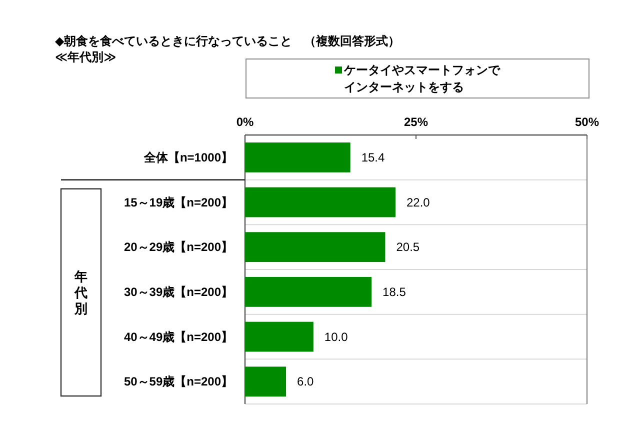 The width and height of the screenshot is (640, 448). Describe the element at coordinates (187, 157) in the screenshot. I see `y-tick-label: 全体【n=1000】` at that location.